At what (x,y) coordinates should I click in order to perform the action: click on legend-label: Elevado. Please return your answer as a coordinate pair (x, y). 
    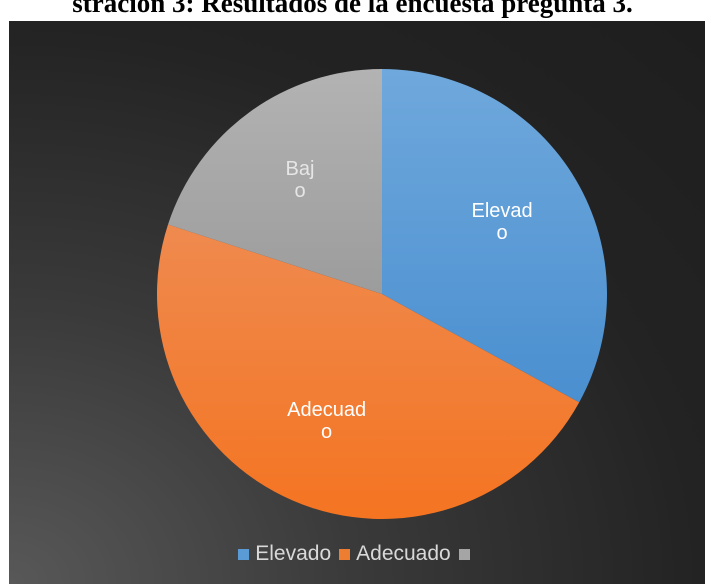
    Looking at the image, I should click on (293, 553).